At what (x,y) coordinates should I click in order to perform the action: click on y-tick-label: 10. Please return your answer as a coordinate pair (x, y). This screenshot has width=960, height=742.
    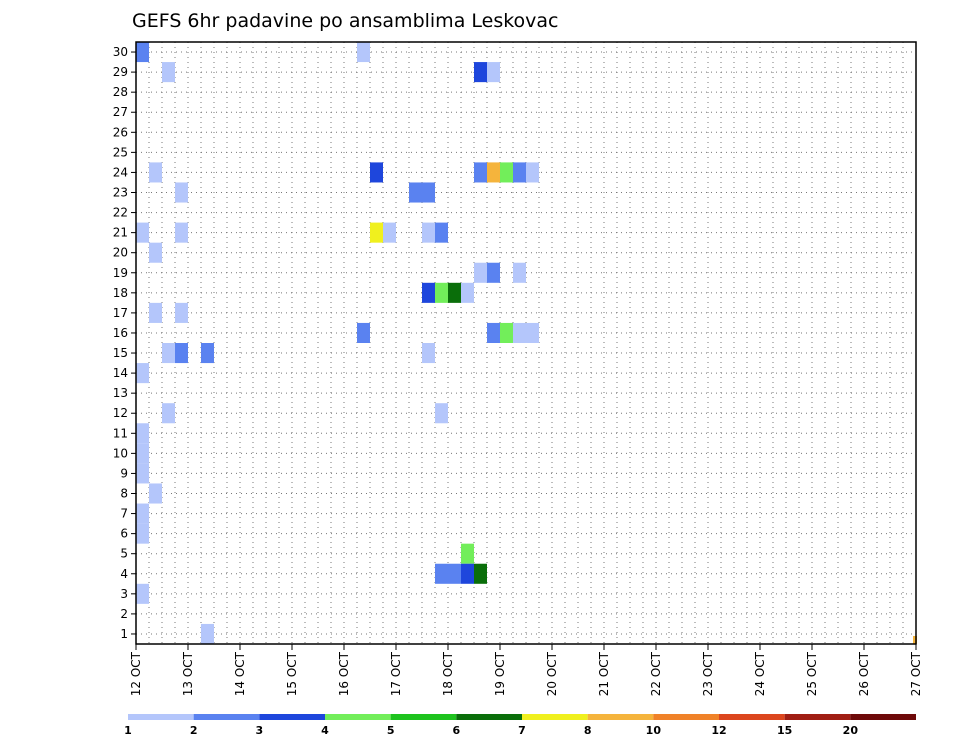
    Looking at the image, I should click on (120, 453).